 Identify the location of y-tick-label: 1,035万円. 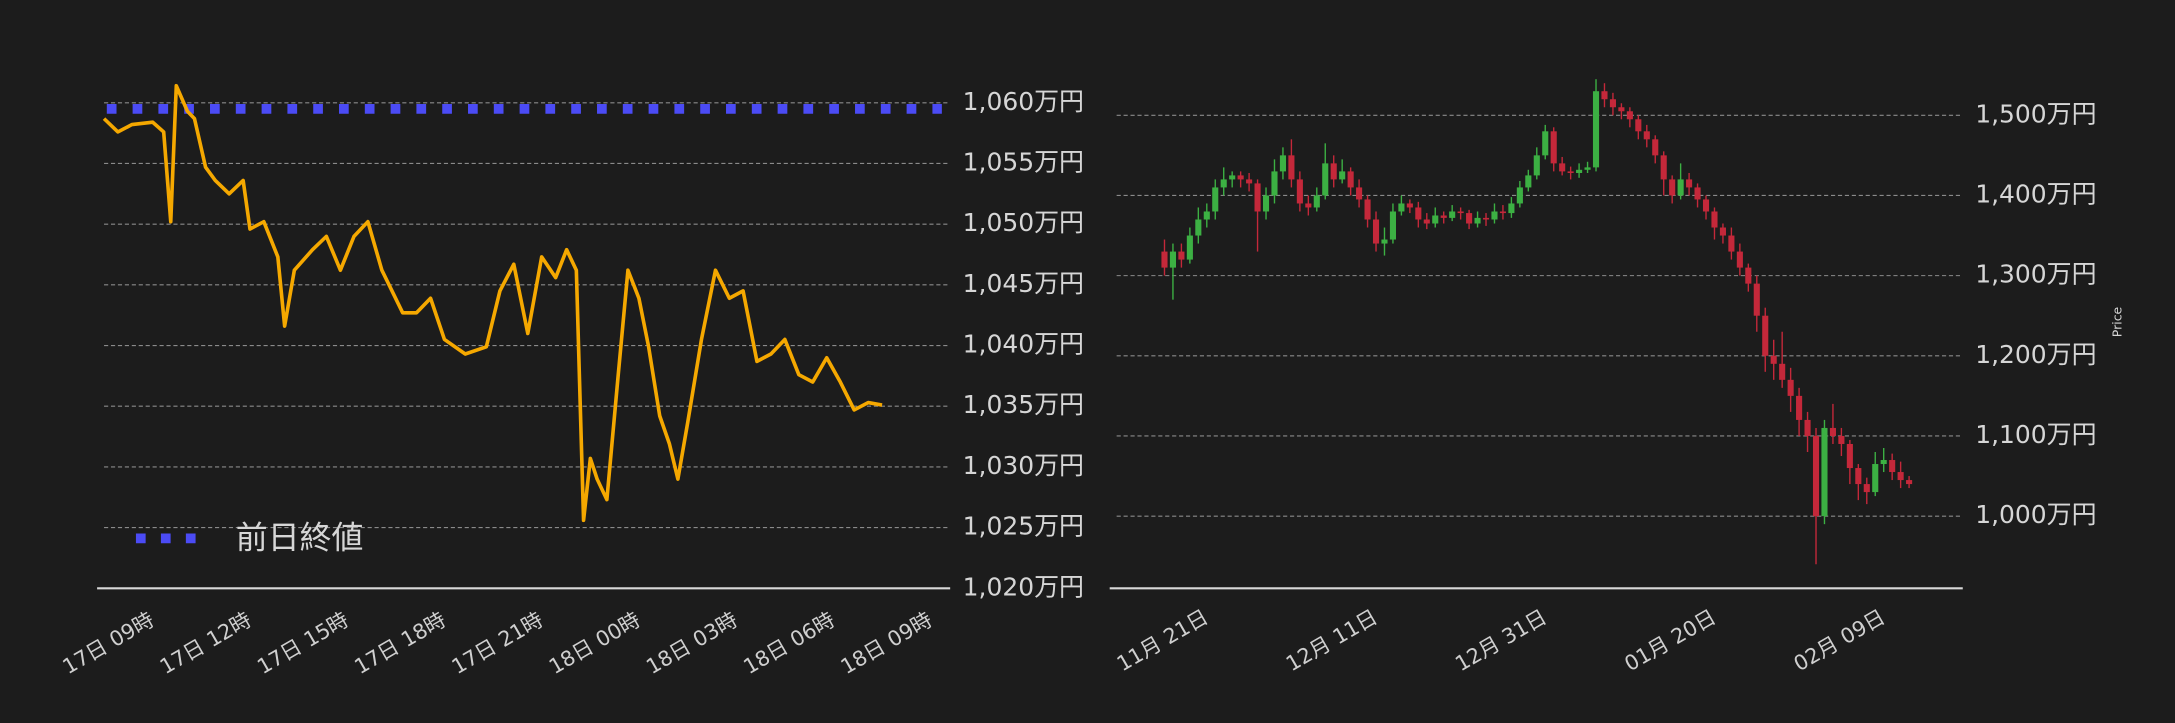
(1023, 404).